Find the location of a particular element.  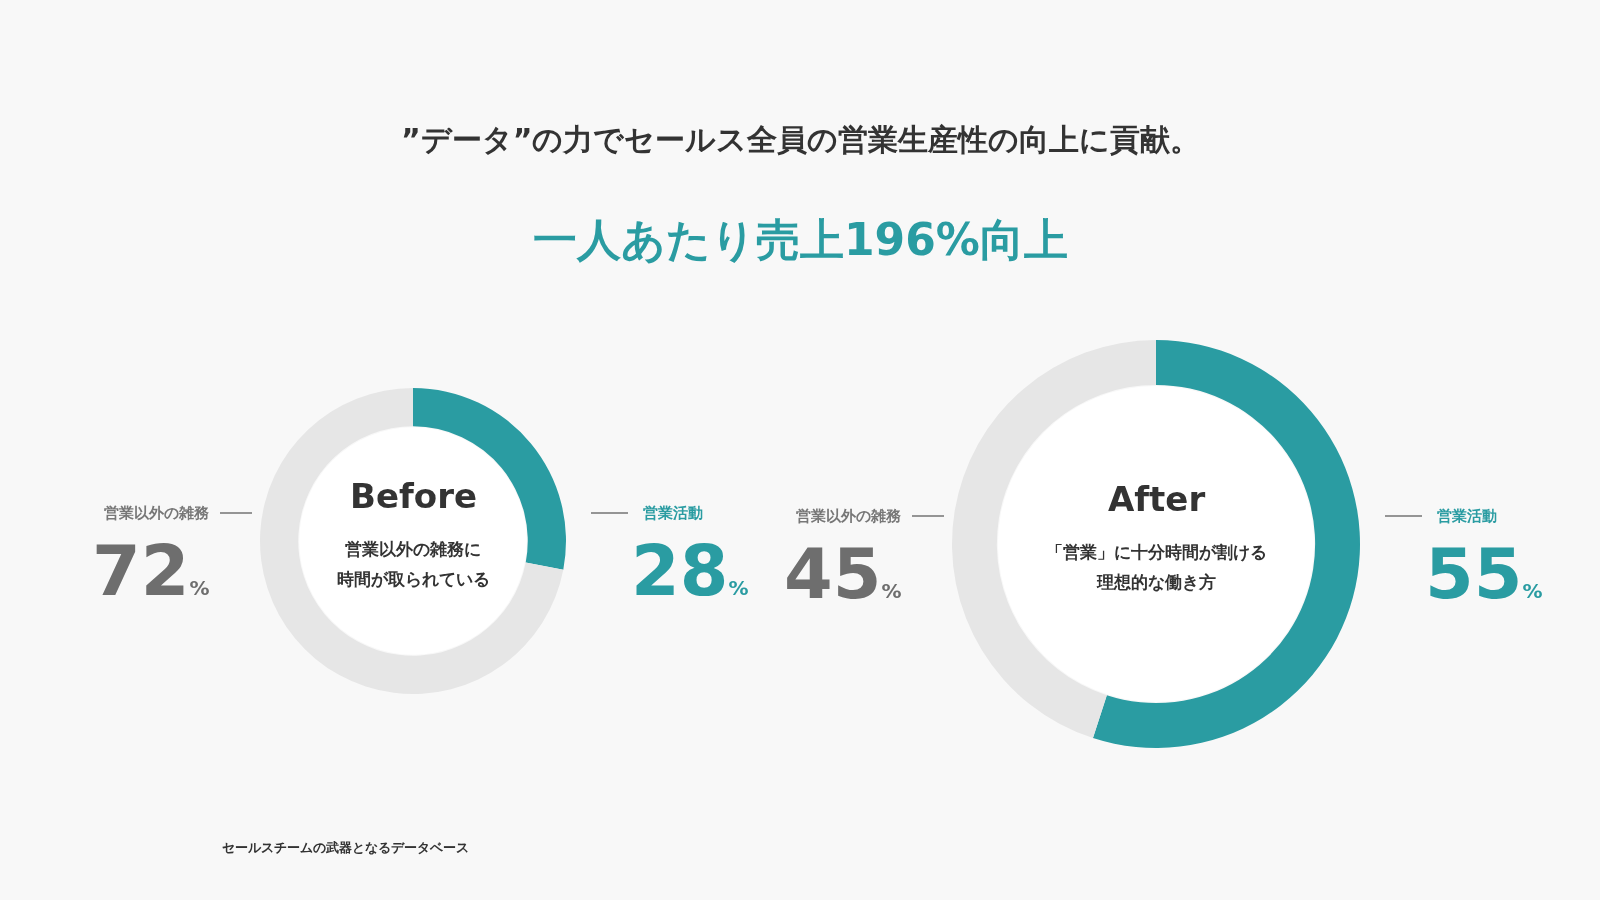

donut-slice is located at coordinates (412, 541).